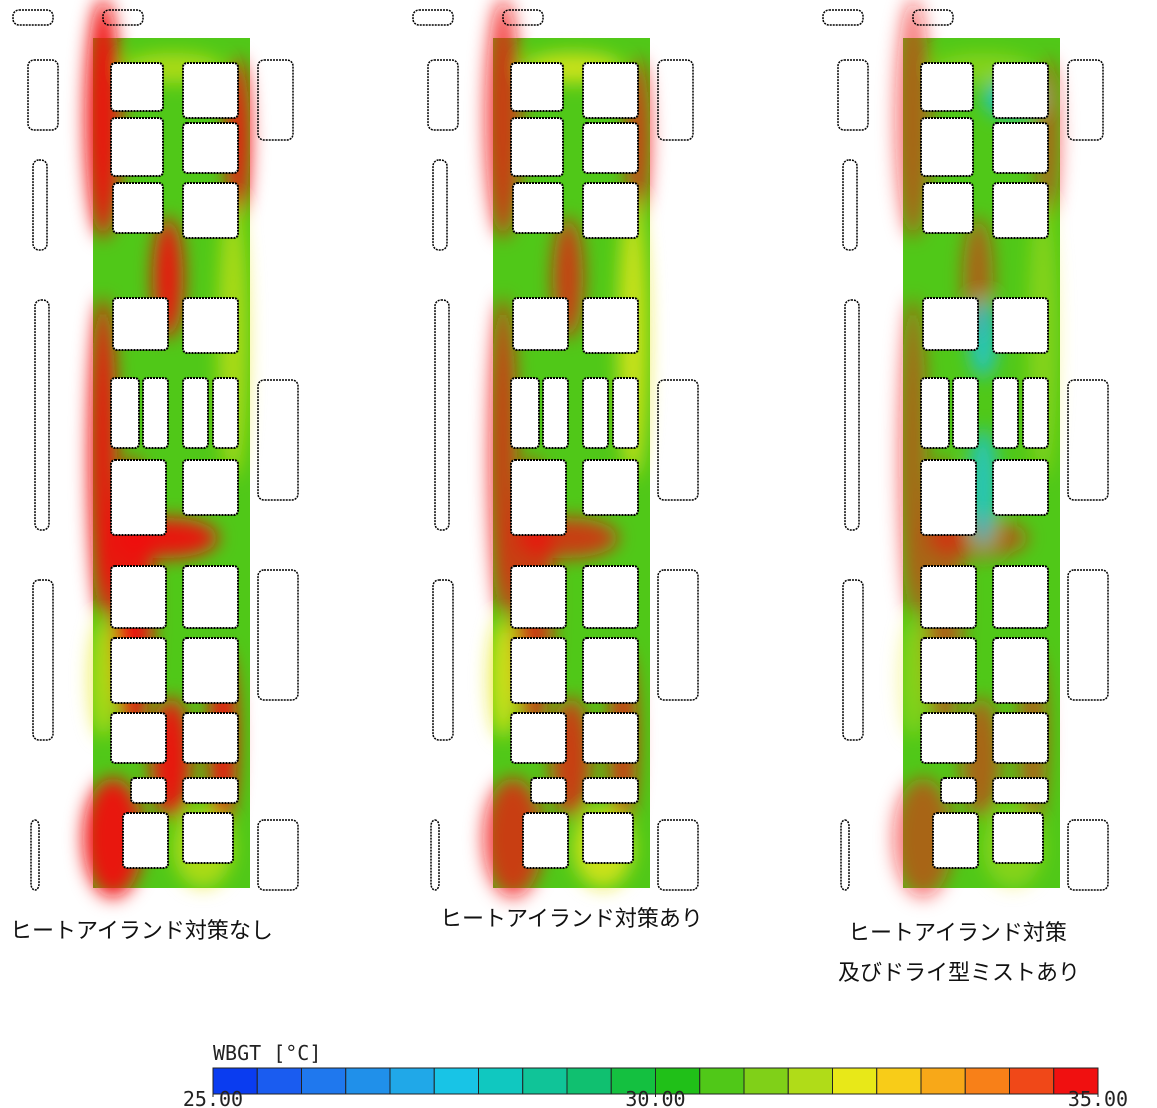 The height and width of the screenshot is (1108, 1157). Describe the element at coordinates (957, 933) in the screenshot. I see `panel-caption: ヒートアイランド対策` at that location.